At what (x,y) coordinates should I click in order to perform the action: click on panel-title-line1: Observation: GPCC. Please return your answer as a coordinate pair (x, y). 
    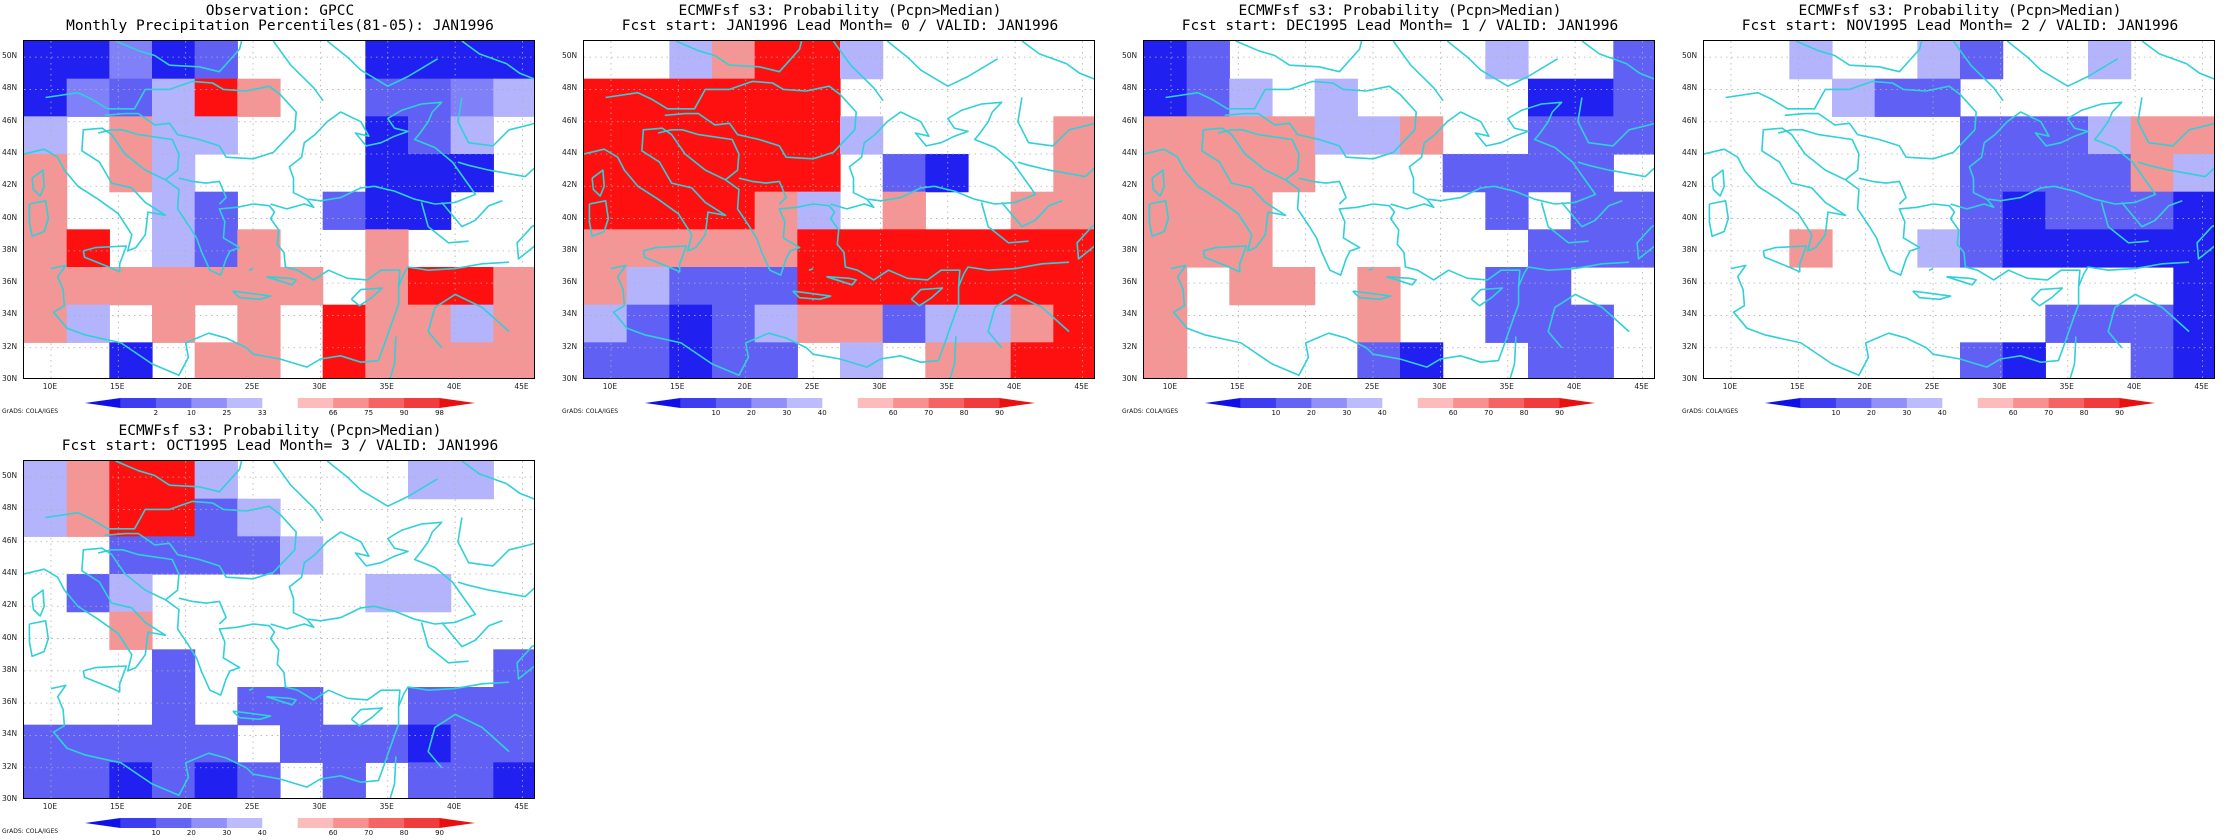
    Looking at the image, I should click on (280, 11).